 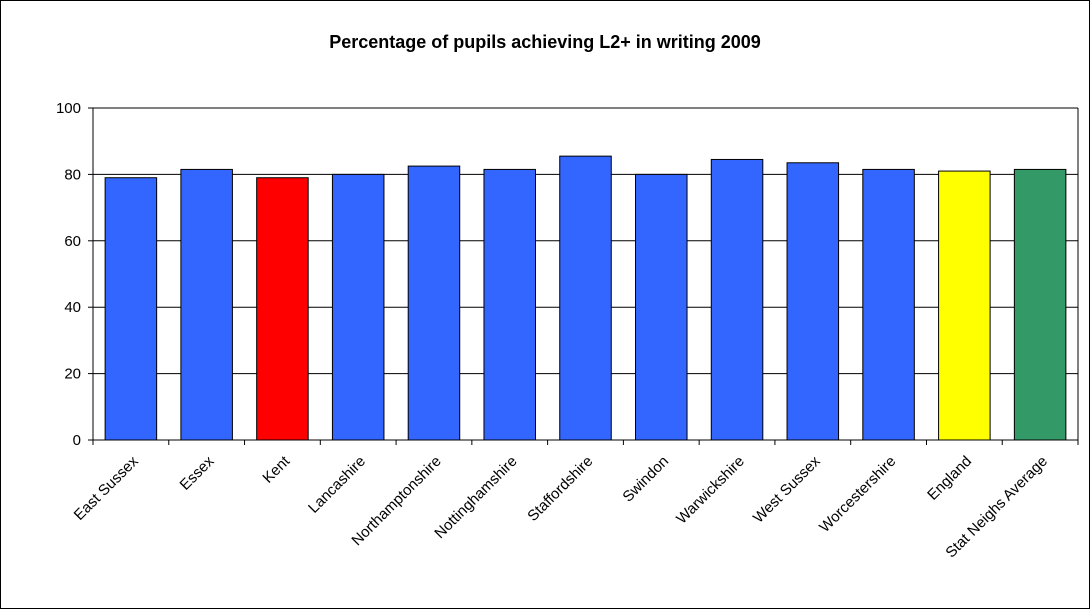 I want to click on y-tick-labels: 0 20 40 60 80 100, so click(x=68, y=274).